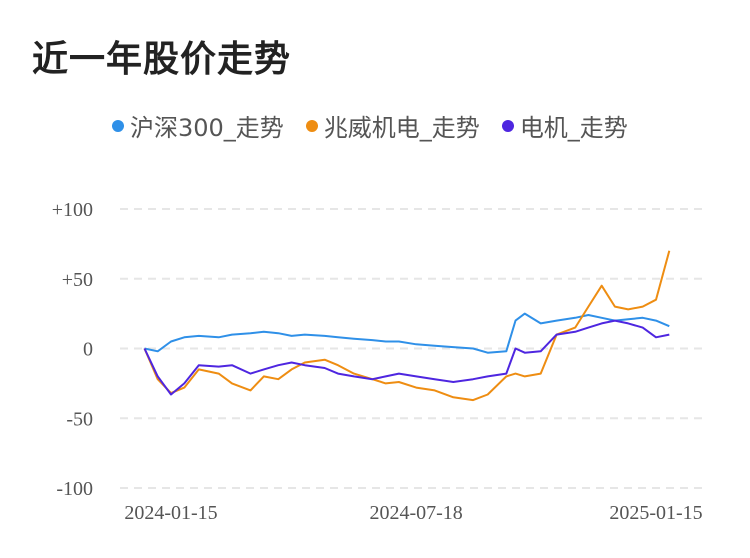  I want to click on x-tick-label: 2025-01-15, so click(655, 513).